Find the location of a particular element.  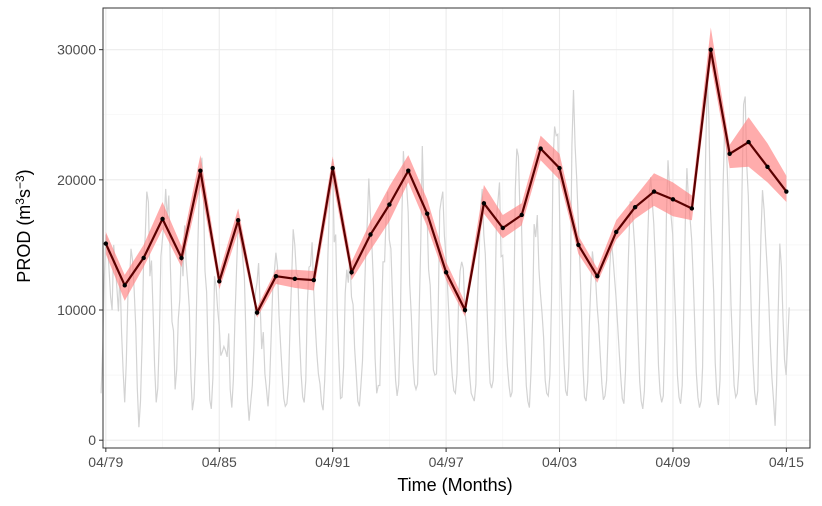

y-axis: 0 10000 20000 30000 is located at coordinates (80, 245).